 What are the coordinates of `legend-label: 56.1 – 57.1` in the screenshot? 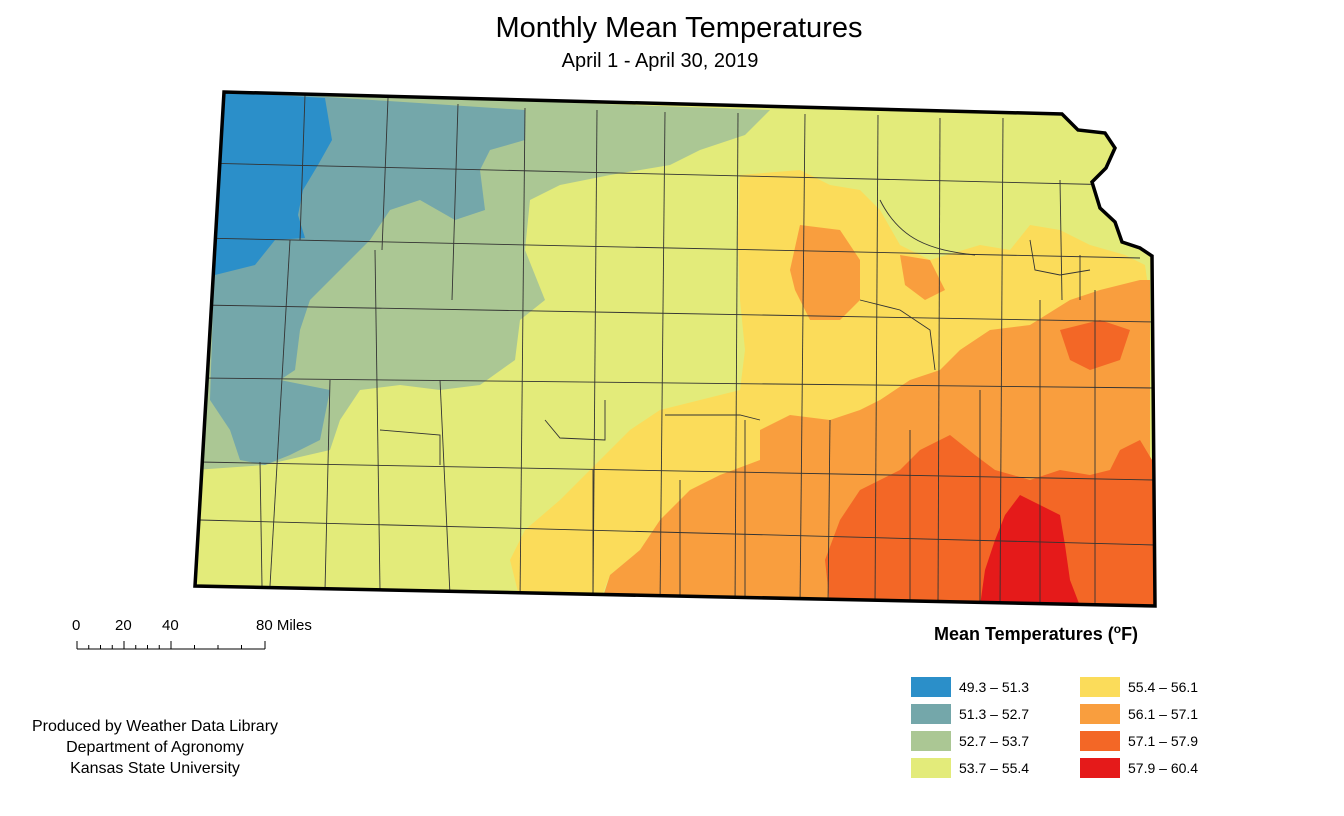 It's located at (1163, 714).